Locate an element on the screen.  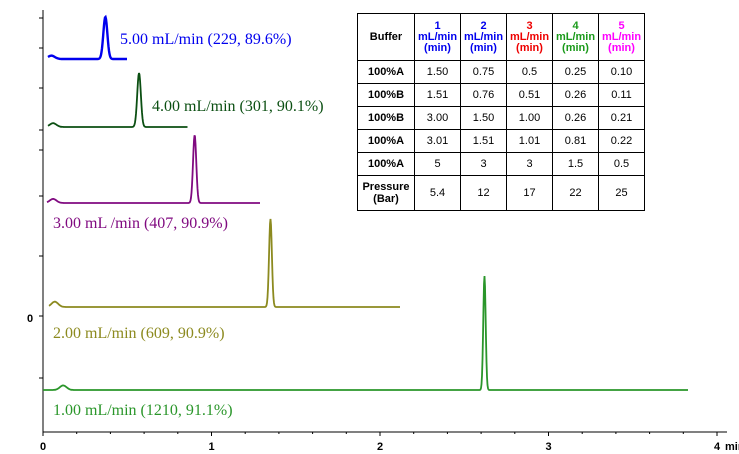
table-cell: 1.01 is located at coordinates (529, 141).